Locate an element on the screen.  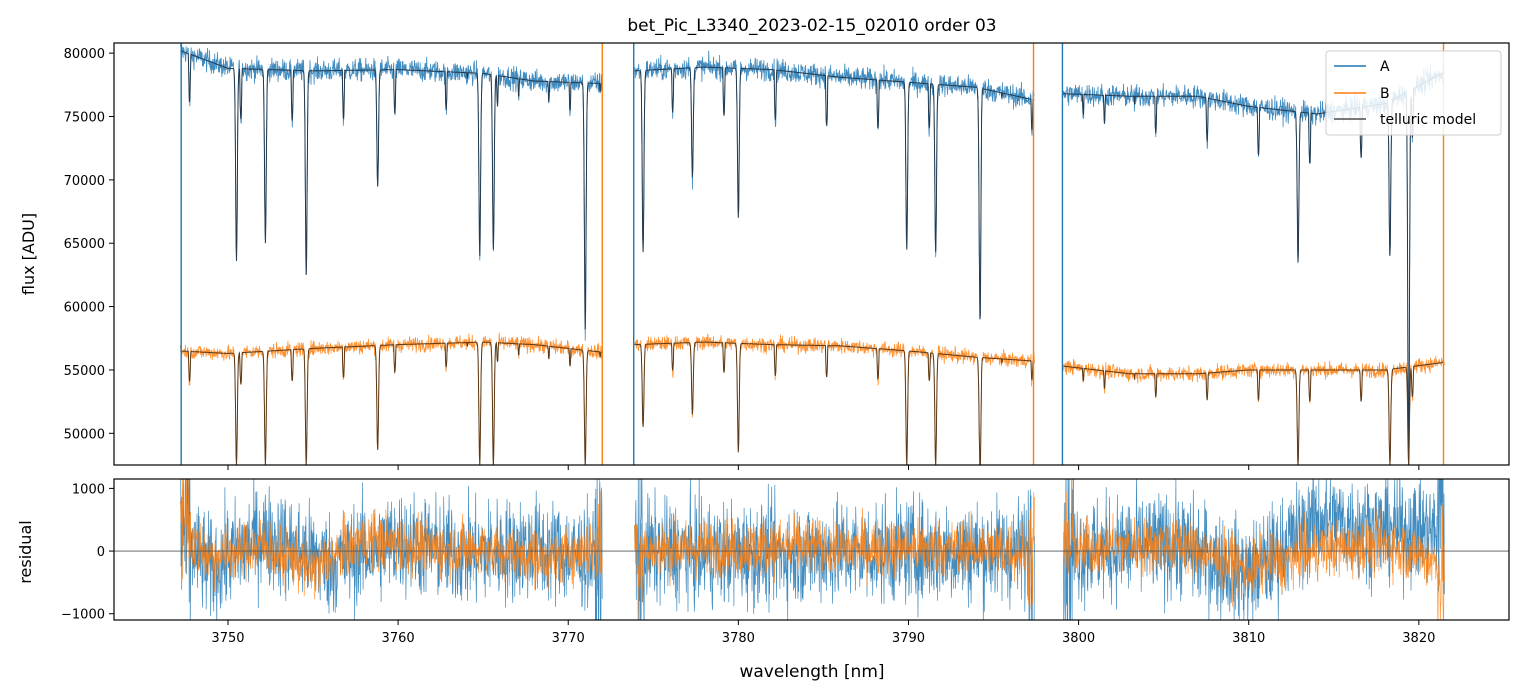
flux-y-tick-label: 60000 is located at coordinates (84, 308).